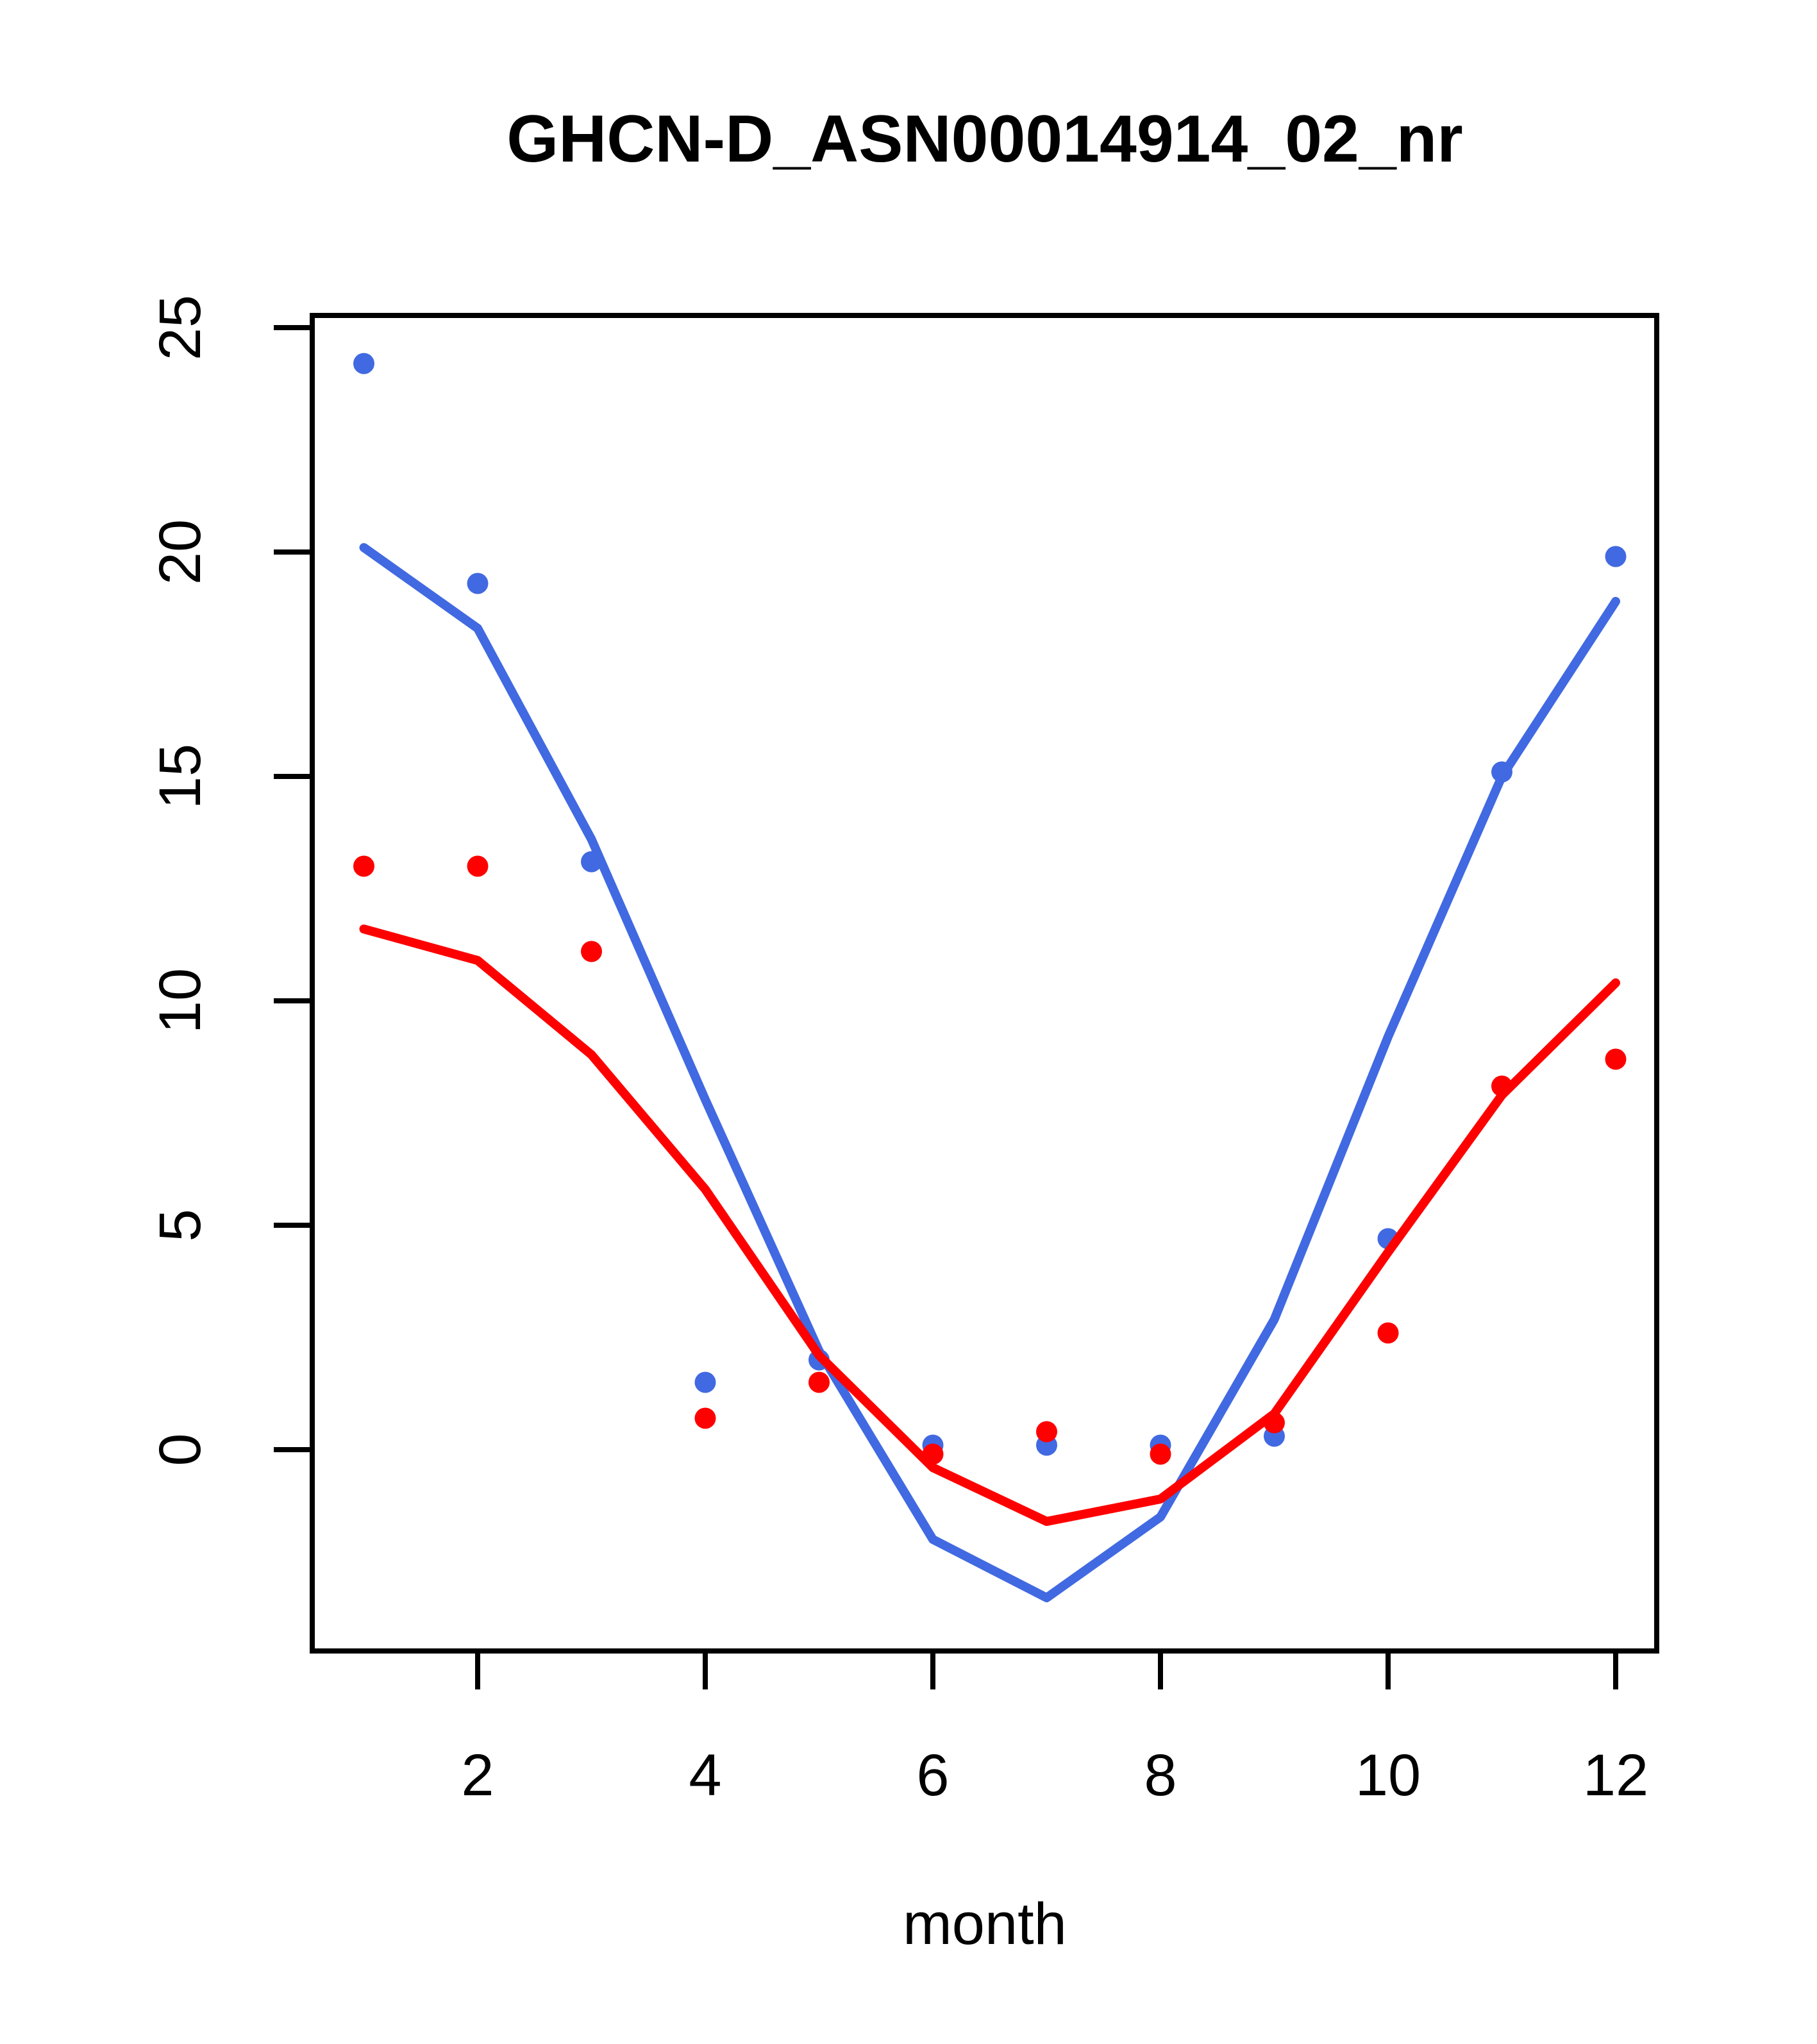  Describe the element at coordinates (1615, 1775) in the screenshot. I see `x-tick-label: 12` at that location.